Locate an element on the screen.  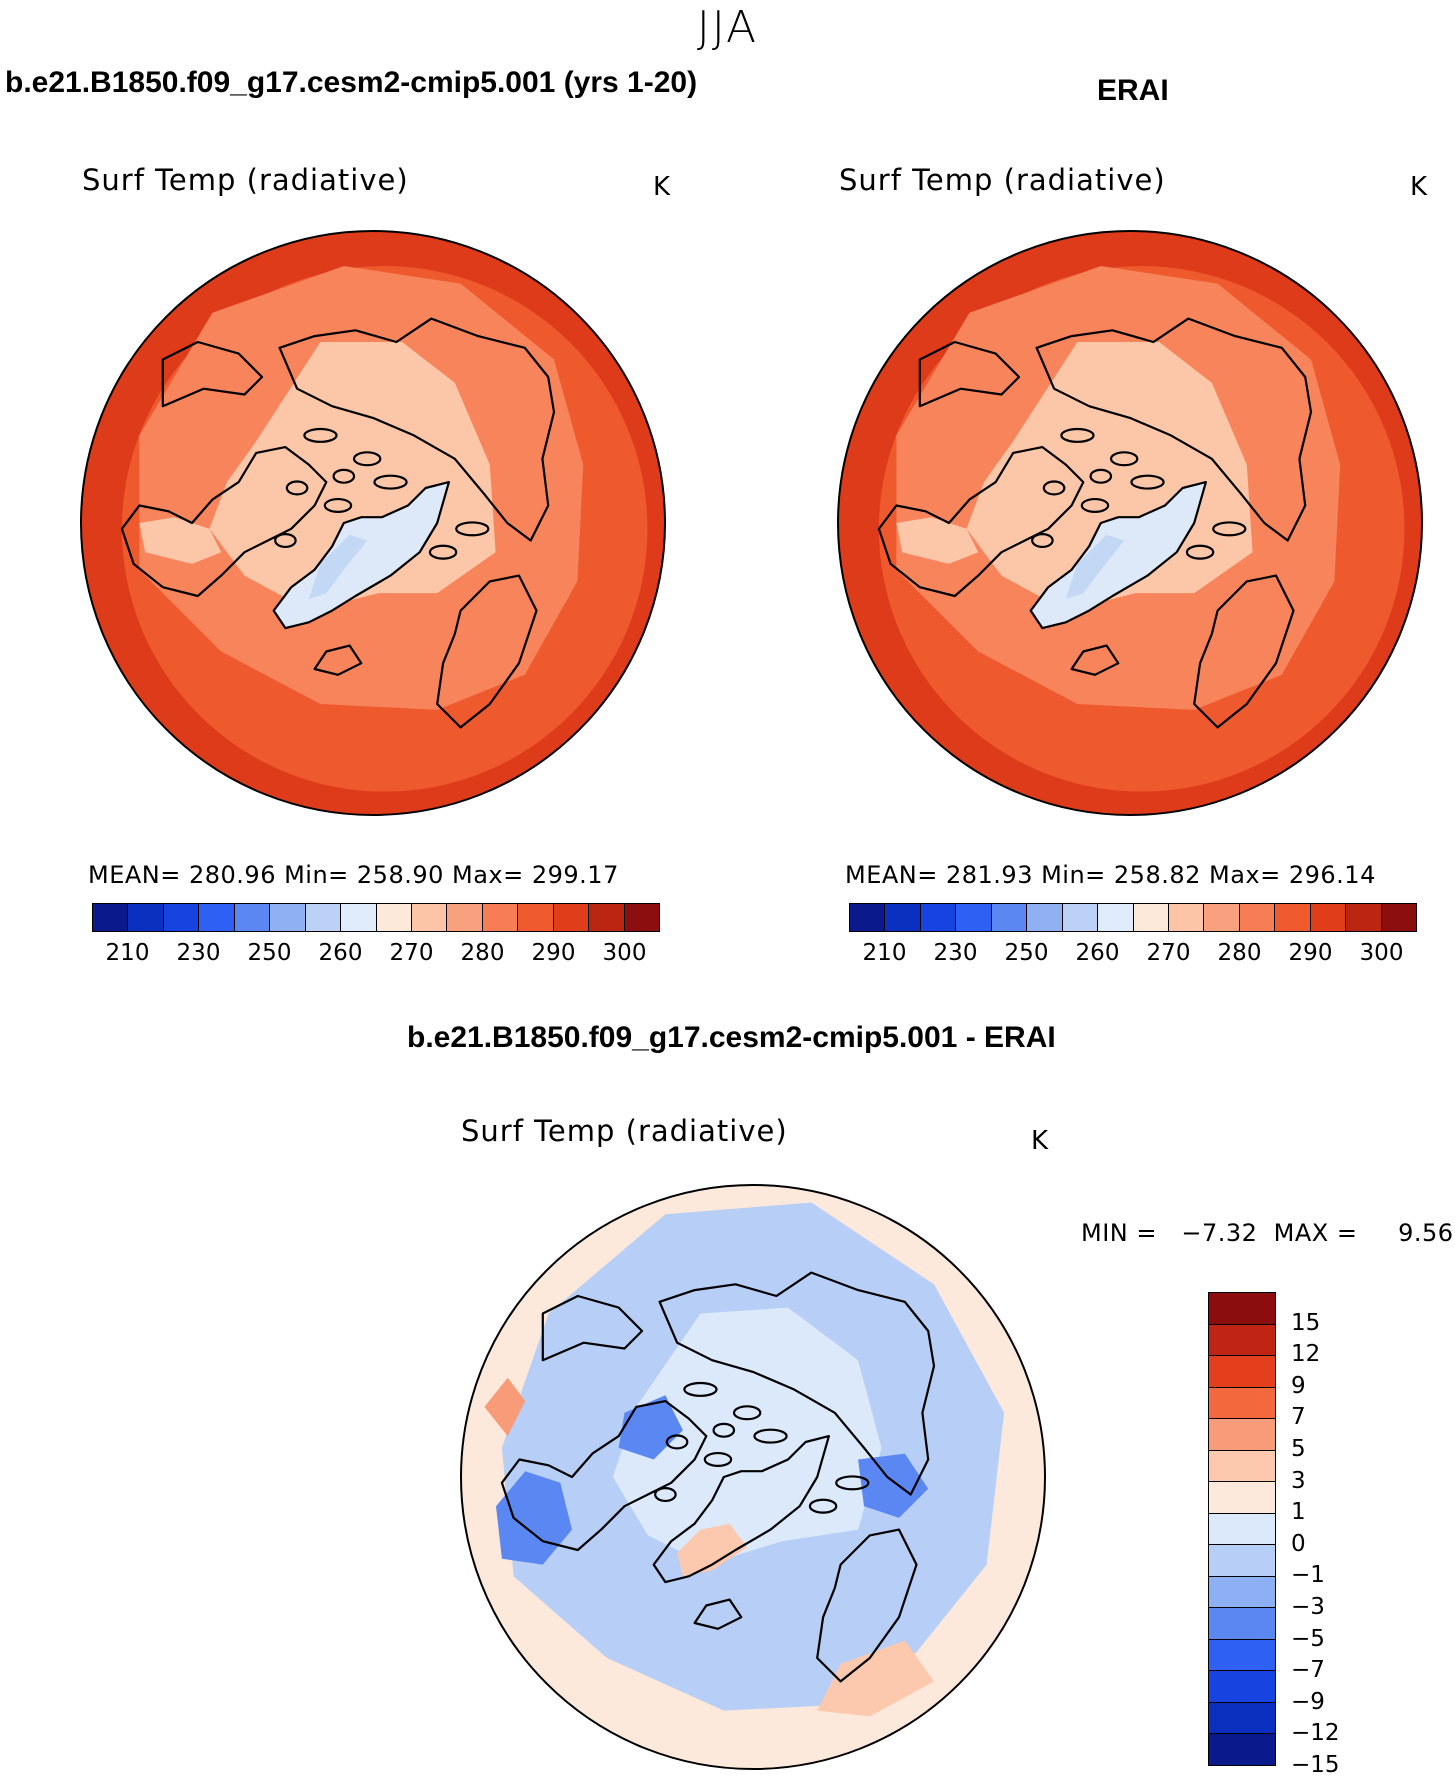
colorbar-tick-label: −15 is located at coordinates (1315, 1765).